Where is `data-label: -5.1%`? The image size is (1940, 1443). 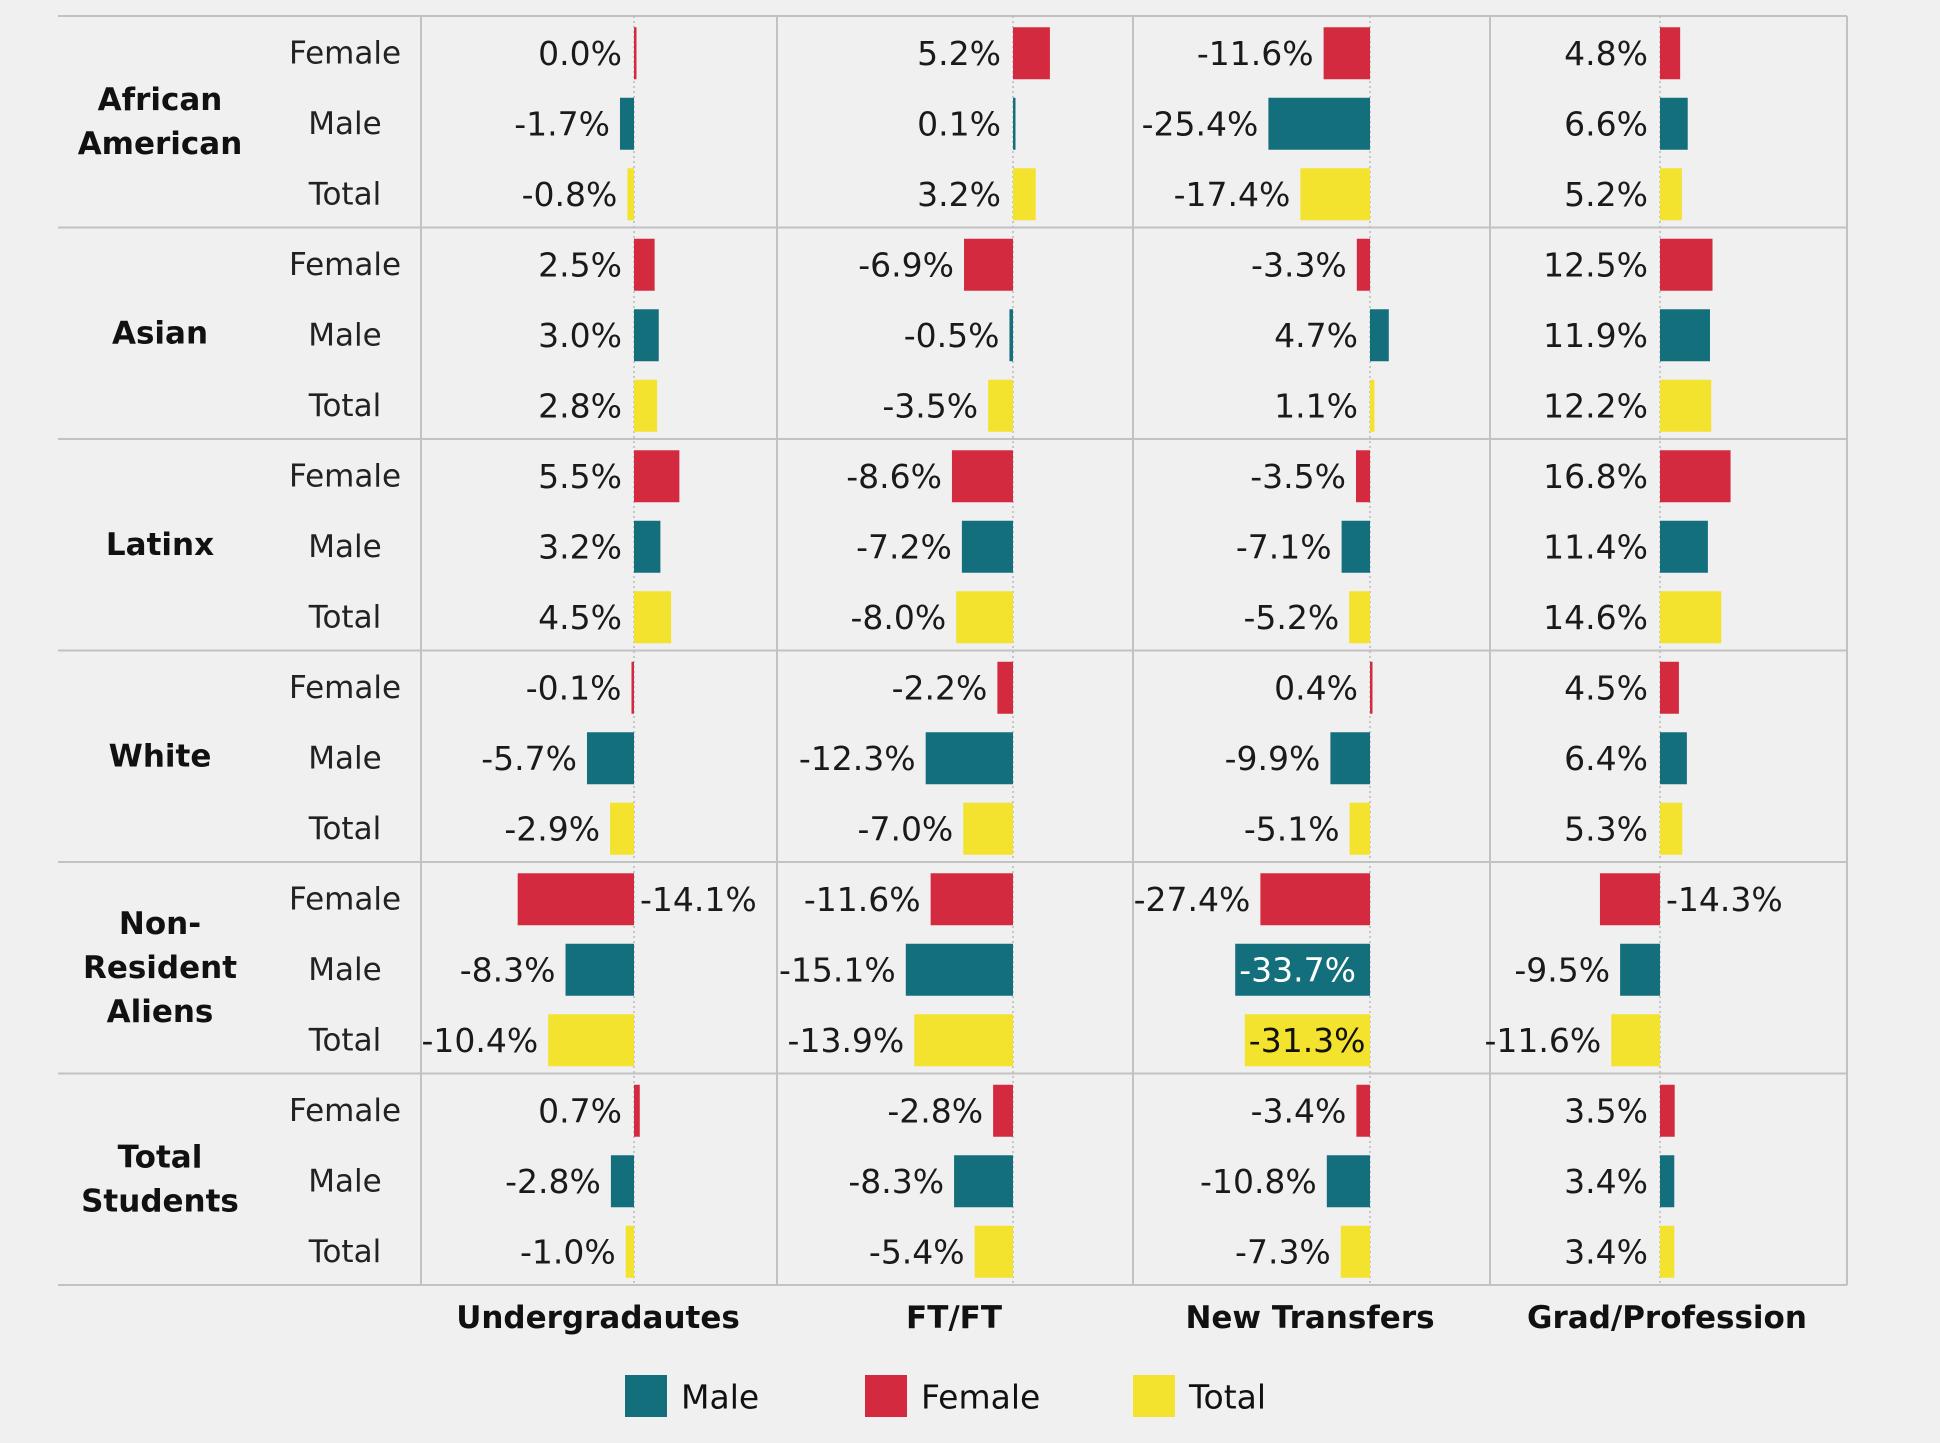 data-label: -5.1% is located at coordinates (1292, 828).